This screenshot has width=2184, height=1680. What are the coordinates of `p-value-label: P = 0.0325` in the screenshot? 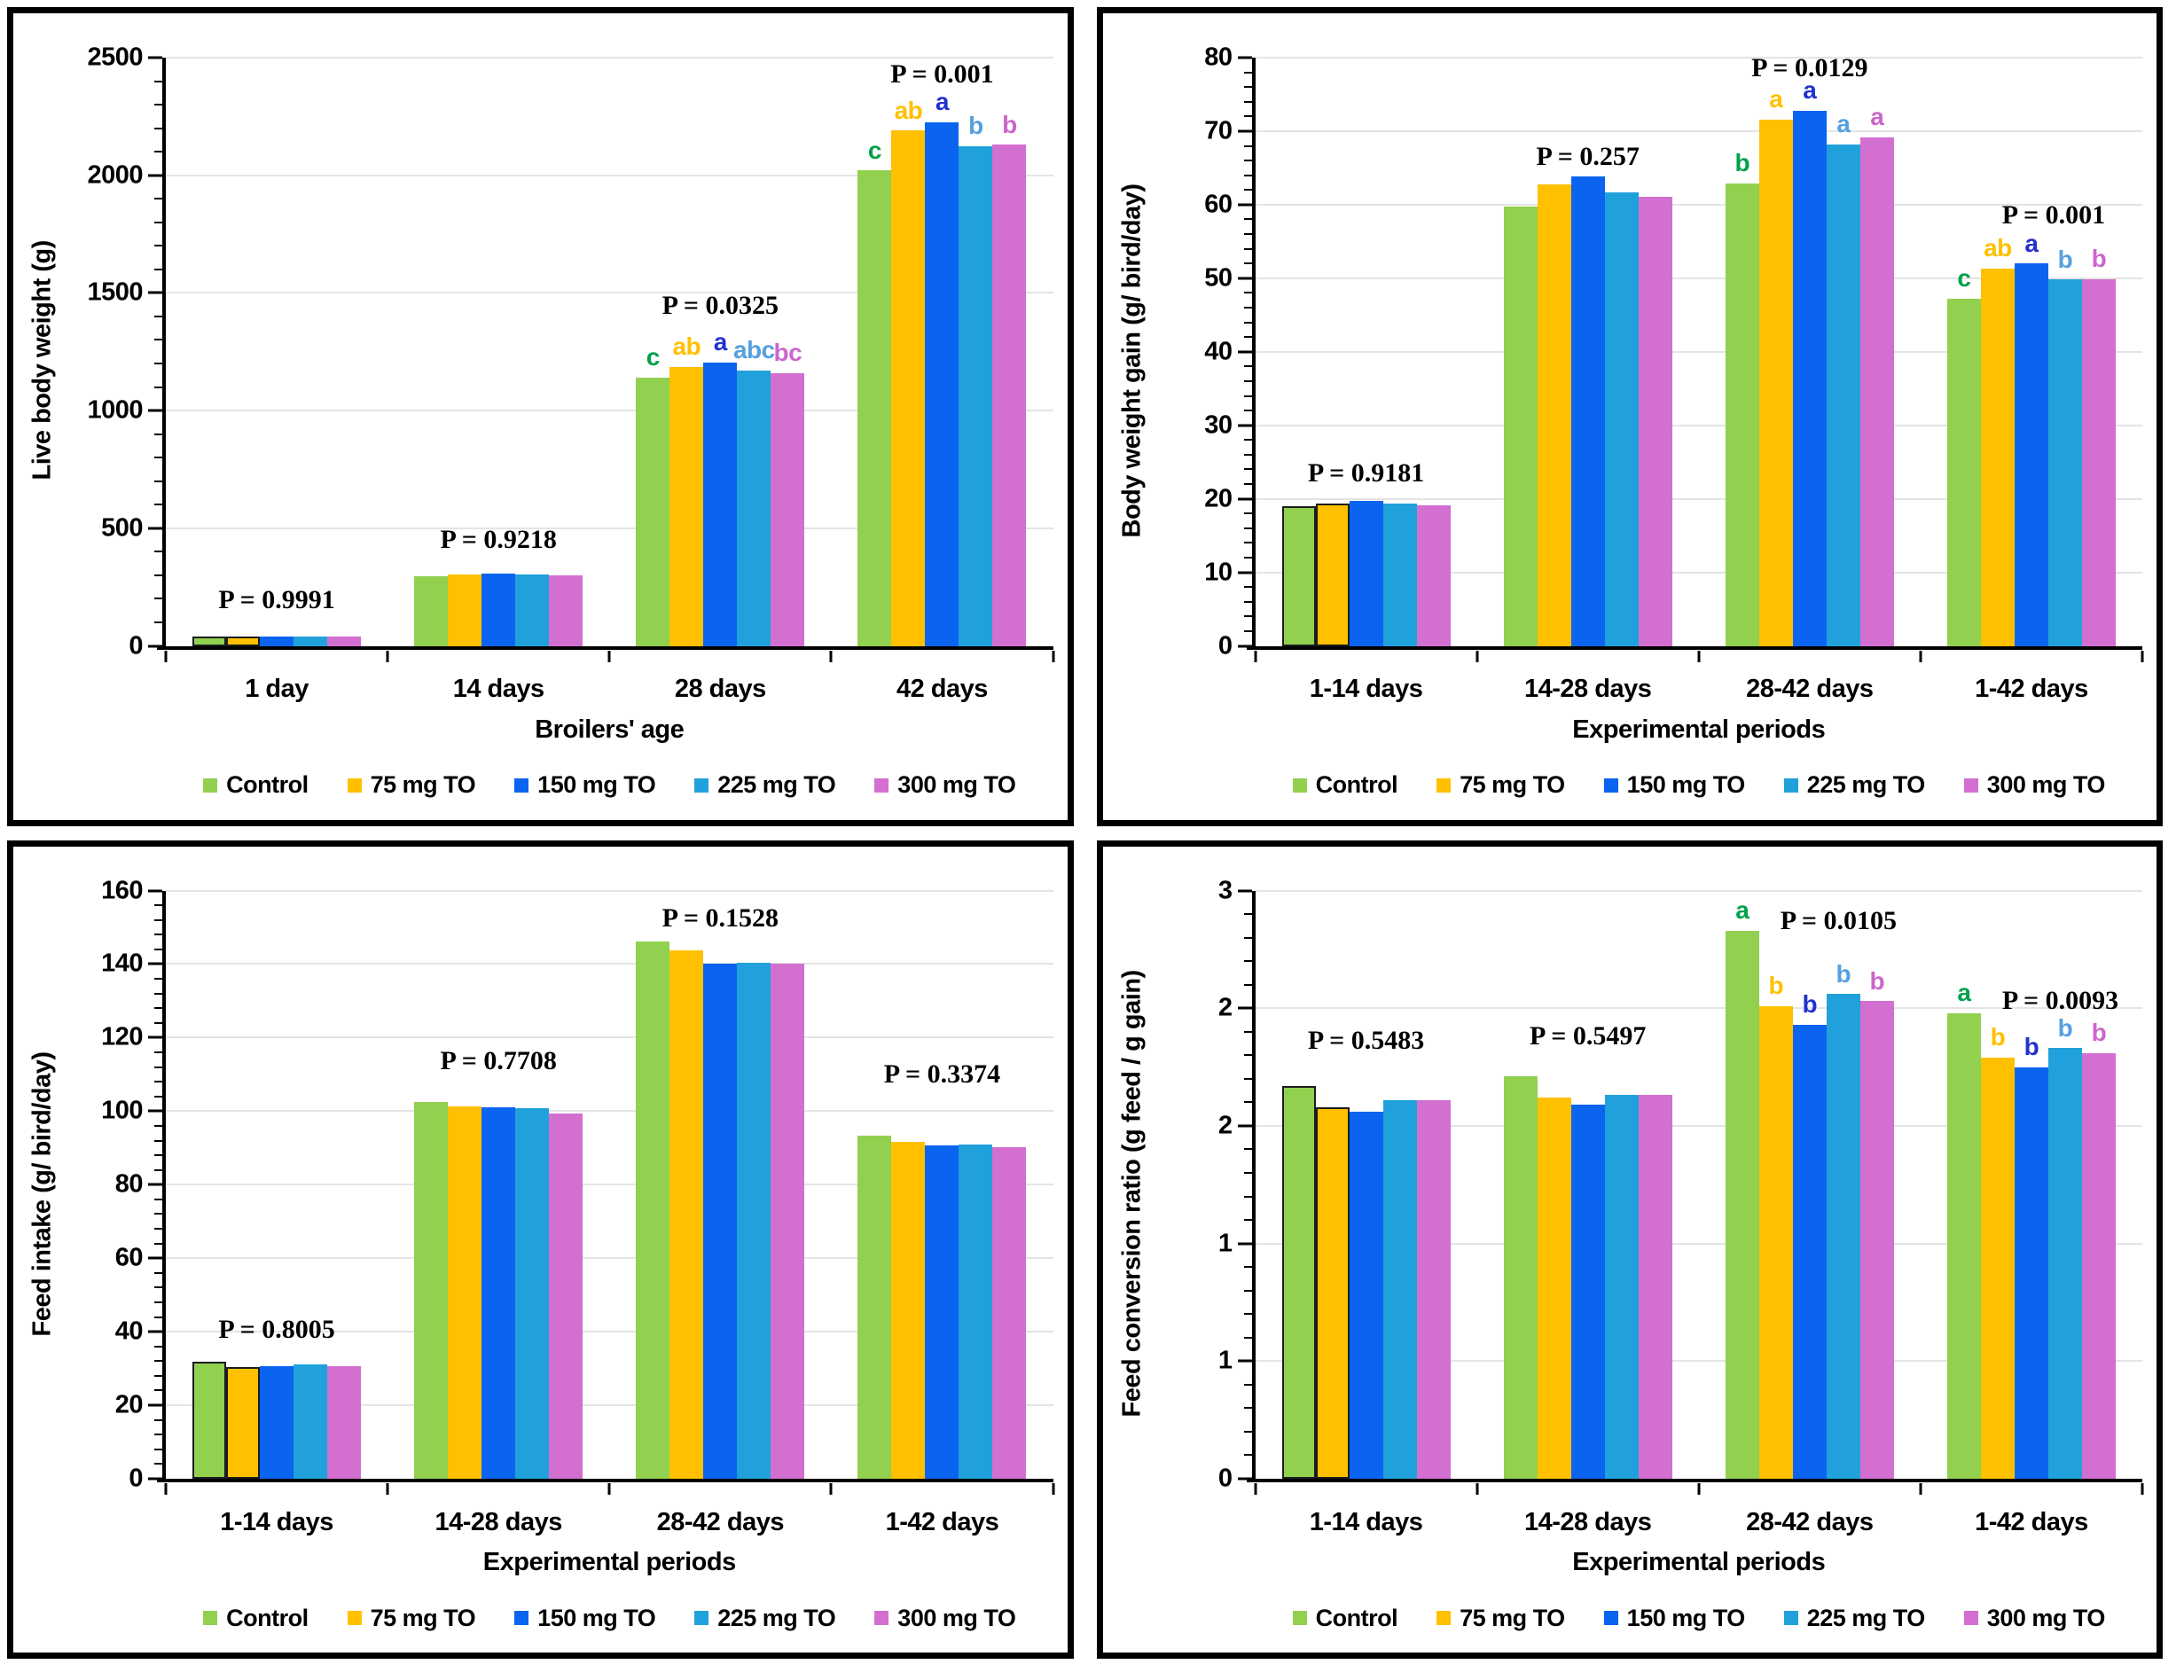 It's located at (720, 305).